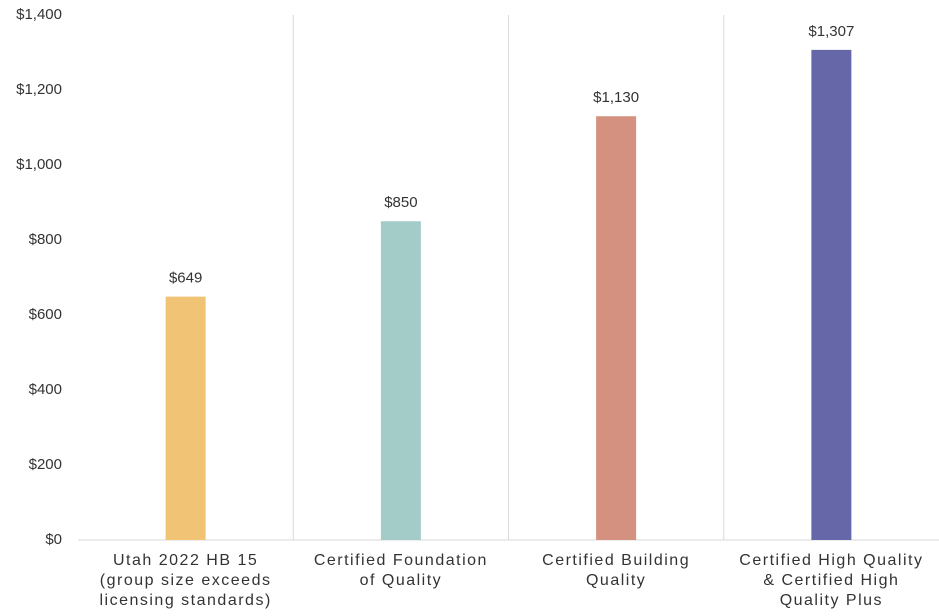  Describe the element at coordinates (39, 164) in the screenshot. I see `y-tick-label: $1,000` at that location.